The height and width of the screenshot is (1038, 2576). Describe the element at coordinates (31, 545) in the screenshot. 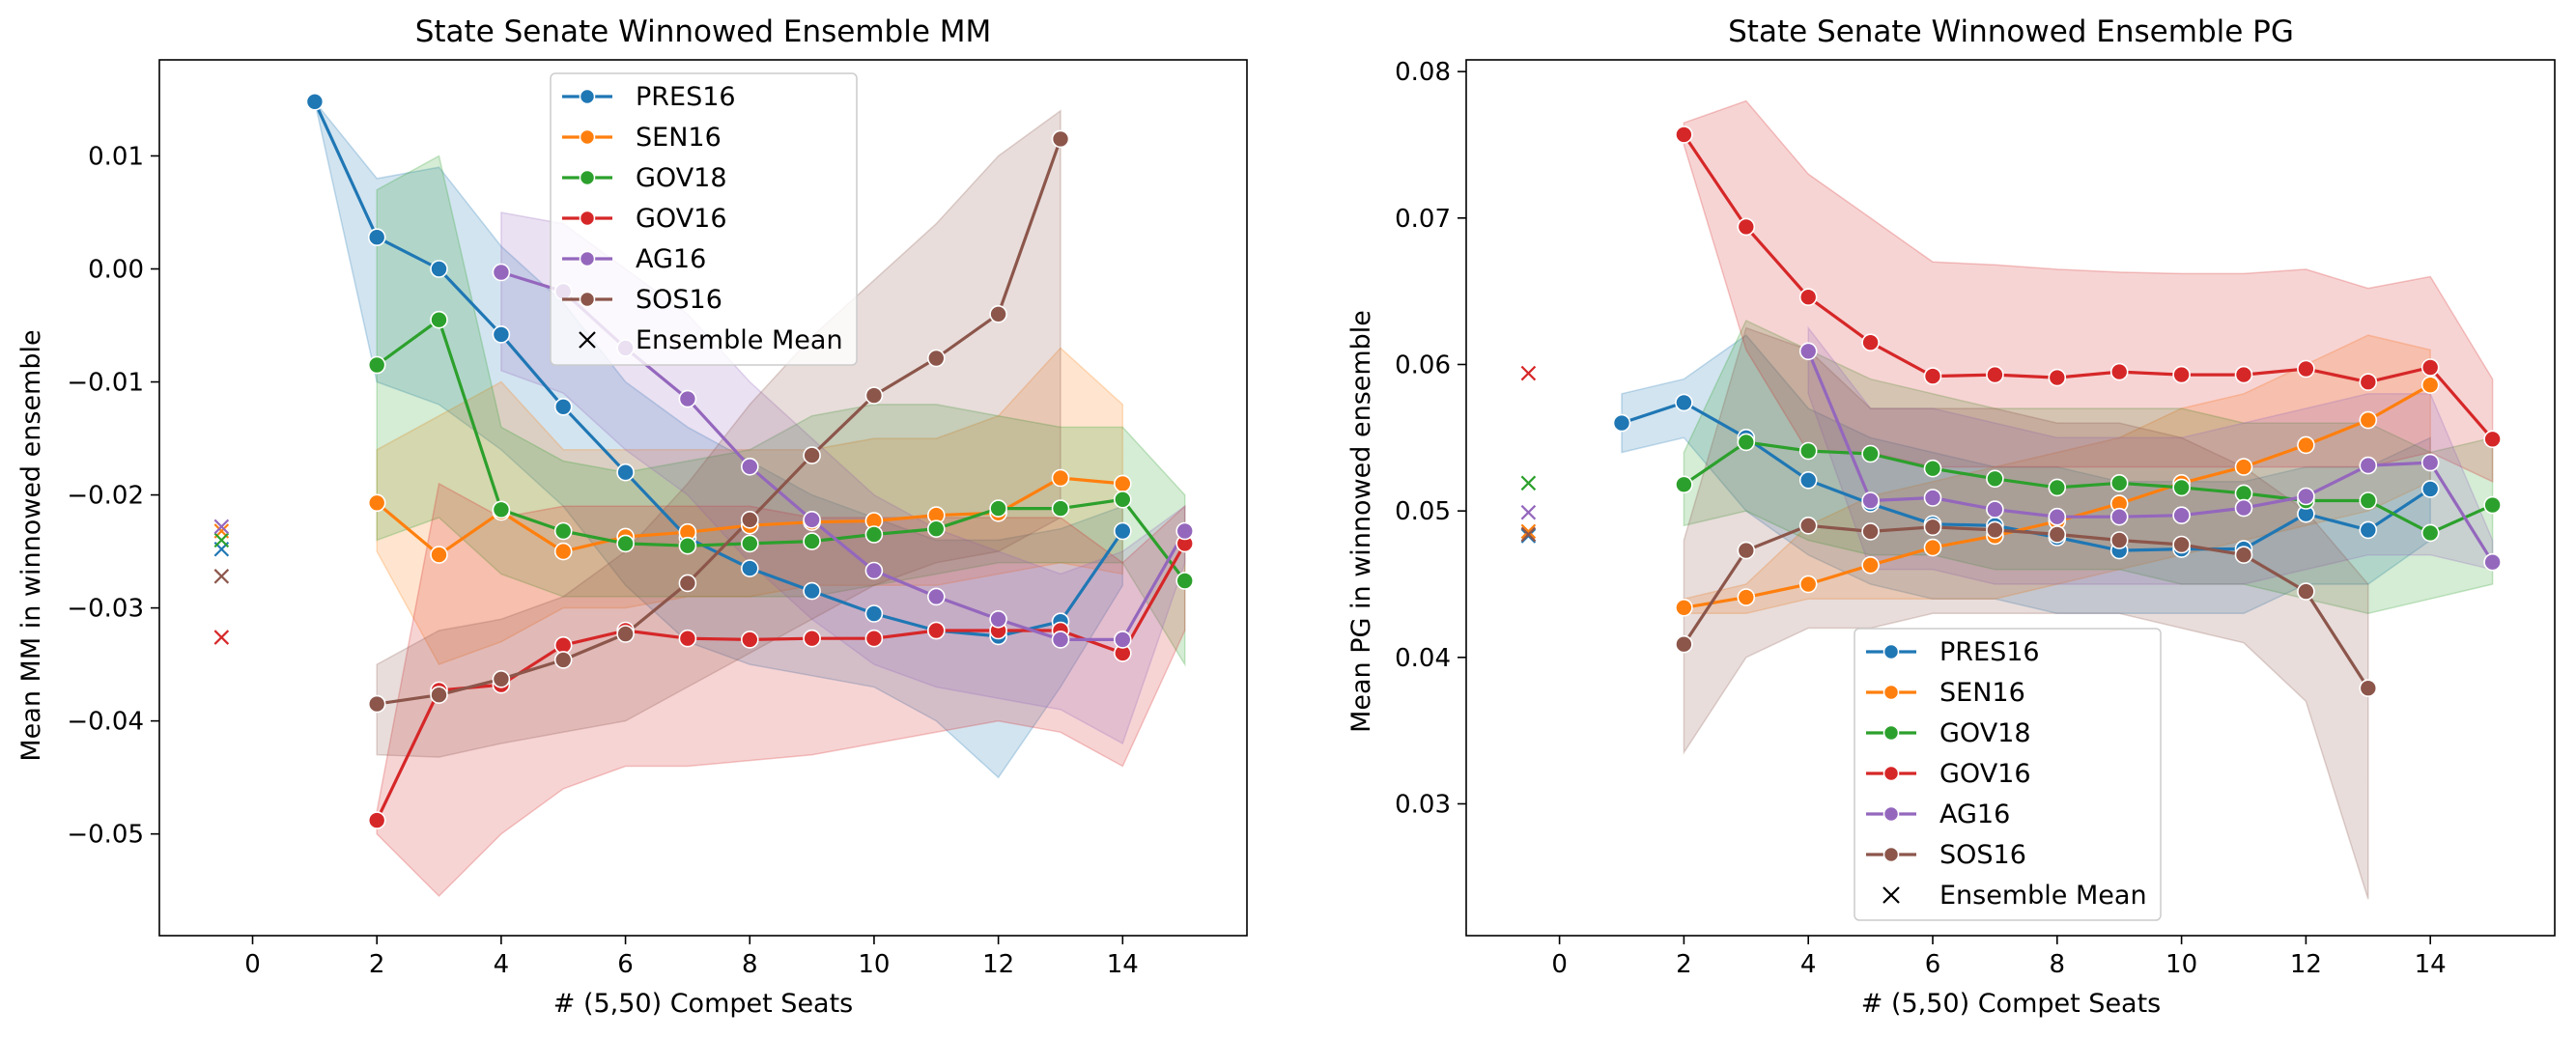

I see `mm-y-axis-label: Mean MM in winnowed ensemble` at that location.